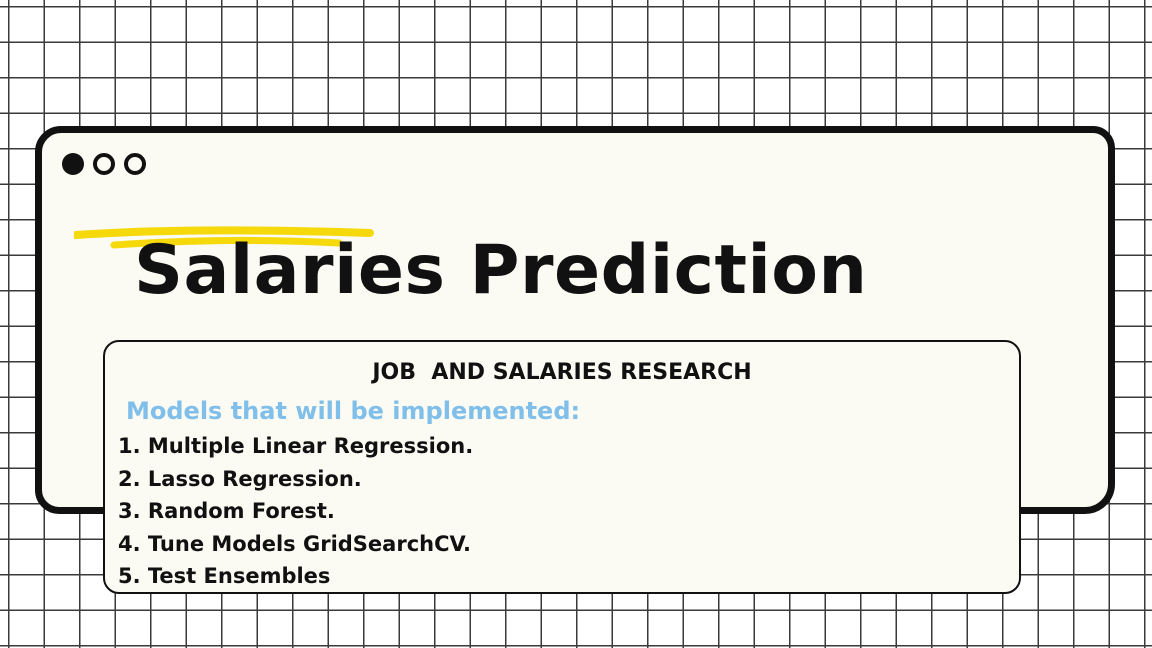 This screenshot has height=648, width=1152. What do you see at coordinates (224, 576) in the screenshot?
I see `list-item: 5. Test Ensembles` at bounding box center [224, 576].